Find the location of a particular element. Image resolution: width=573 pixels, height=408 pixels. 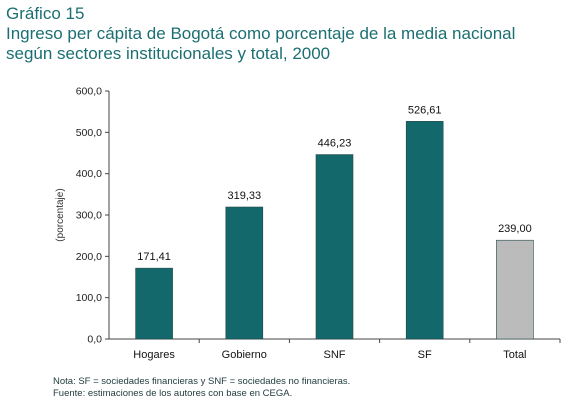

y-tick-label: 0,0 is located at coordinates (94, 340).